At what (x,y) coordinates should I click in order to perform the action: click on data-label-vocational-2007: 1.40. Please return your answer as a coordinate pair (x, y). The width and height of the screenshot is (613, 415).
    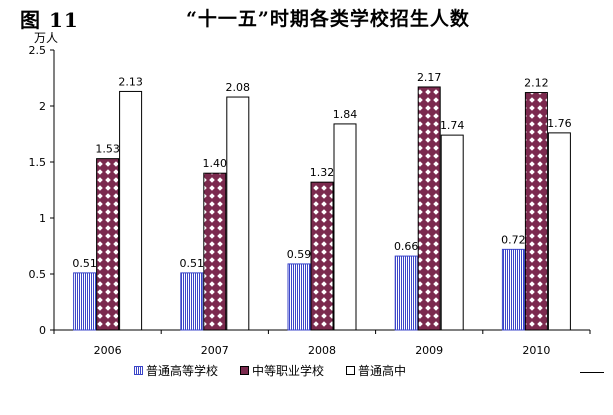
    Looking at the image, I should click on (215, 163).